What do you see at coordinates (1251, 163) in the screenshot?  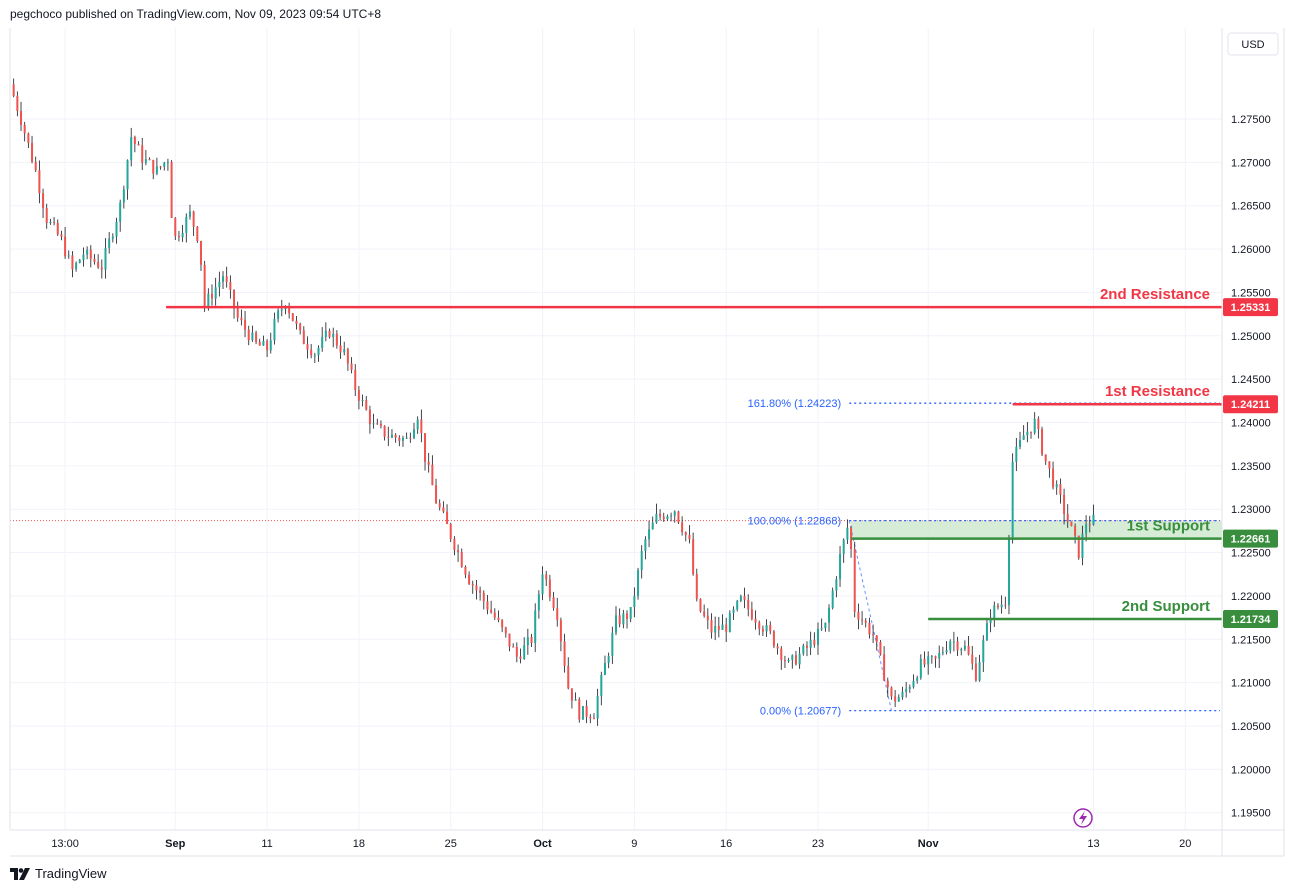 I see `y-tick-label: 1.27000` at bounding box center [1251, 163].